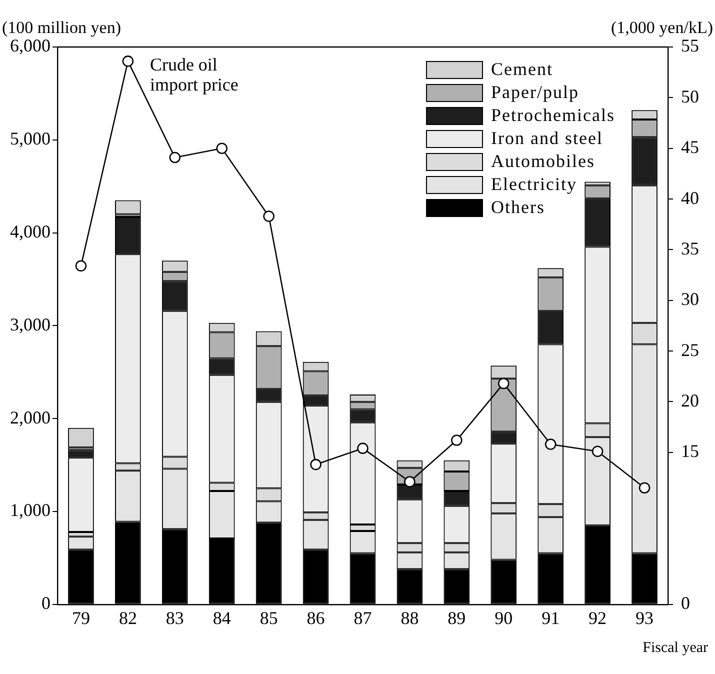 Image resolution: width=715 pixels, height=674 pixels. What do you see at coordinates (690, 400) in the screenshot?
I see `y2-tick-label: 20` at bounding box center [690, 400].